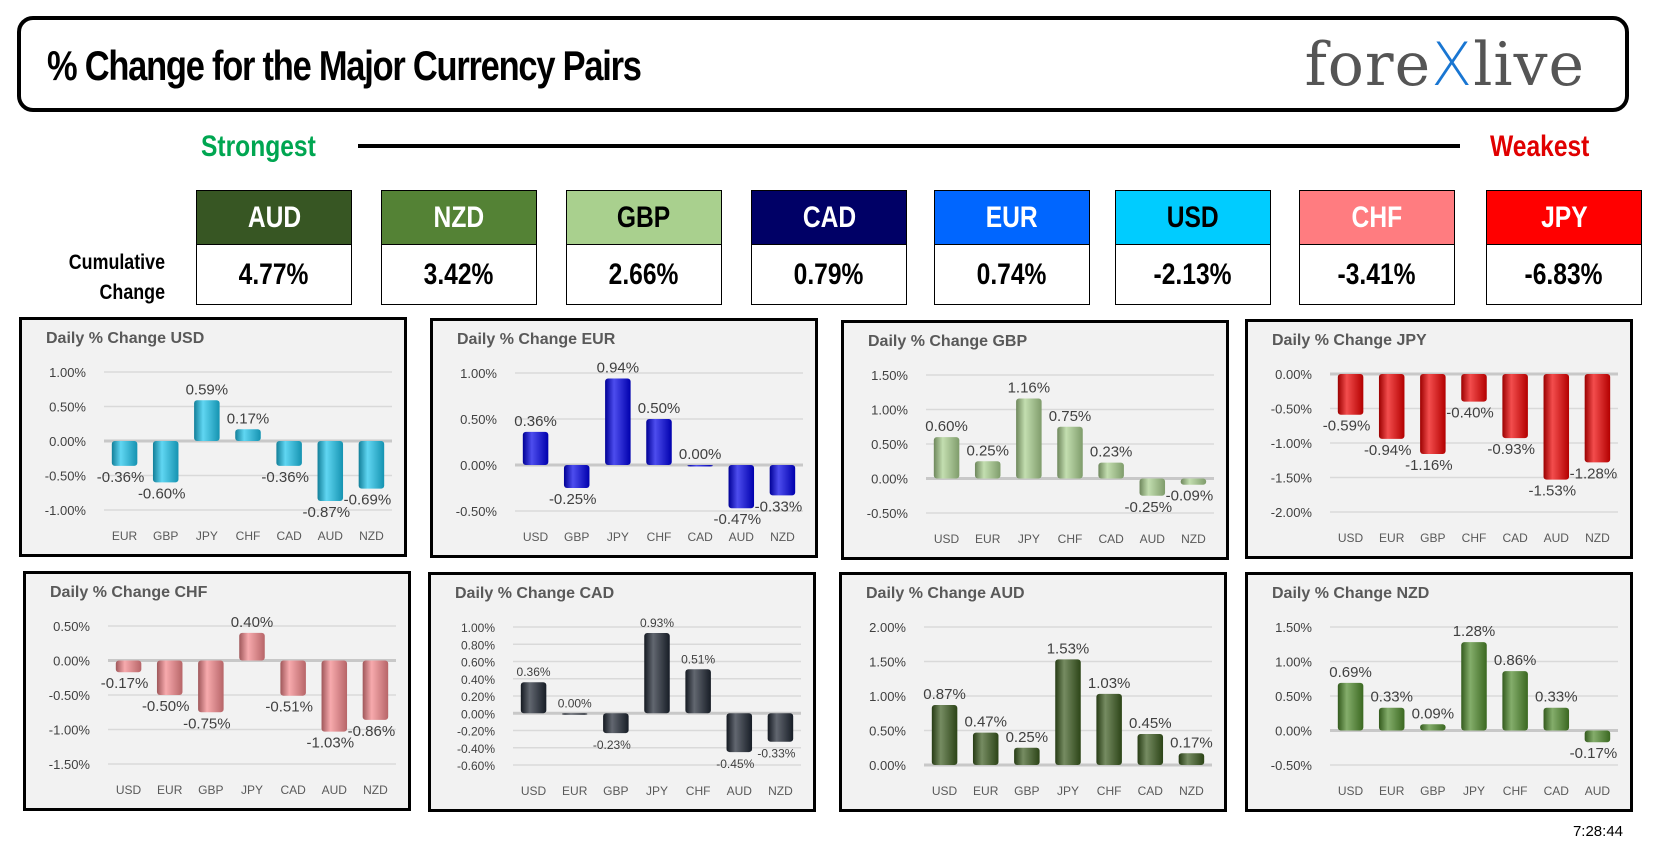 The width and height of the screenshot is (1655, 851). What do you see at coordinates (1347, 426) in the screenshot?
I see `data-label: -0.59%` at bounding box center [1347, 426].